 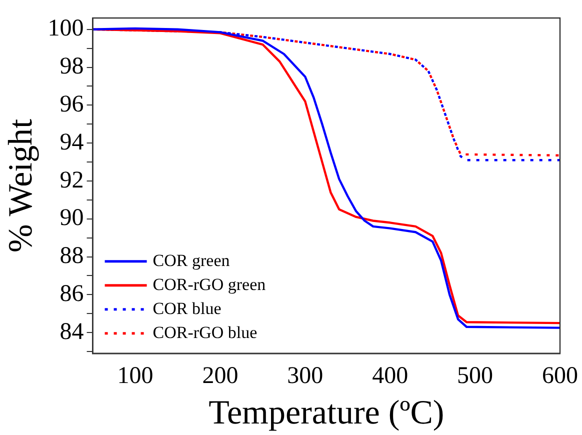 What do you see at coordinates (305, 376) in the screenshot?
I see `x-tick-label: 300` at bounding box center [305, 376].